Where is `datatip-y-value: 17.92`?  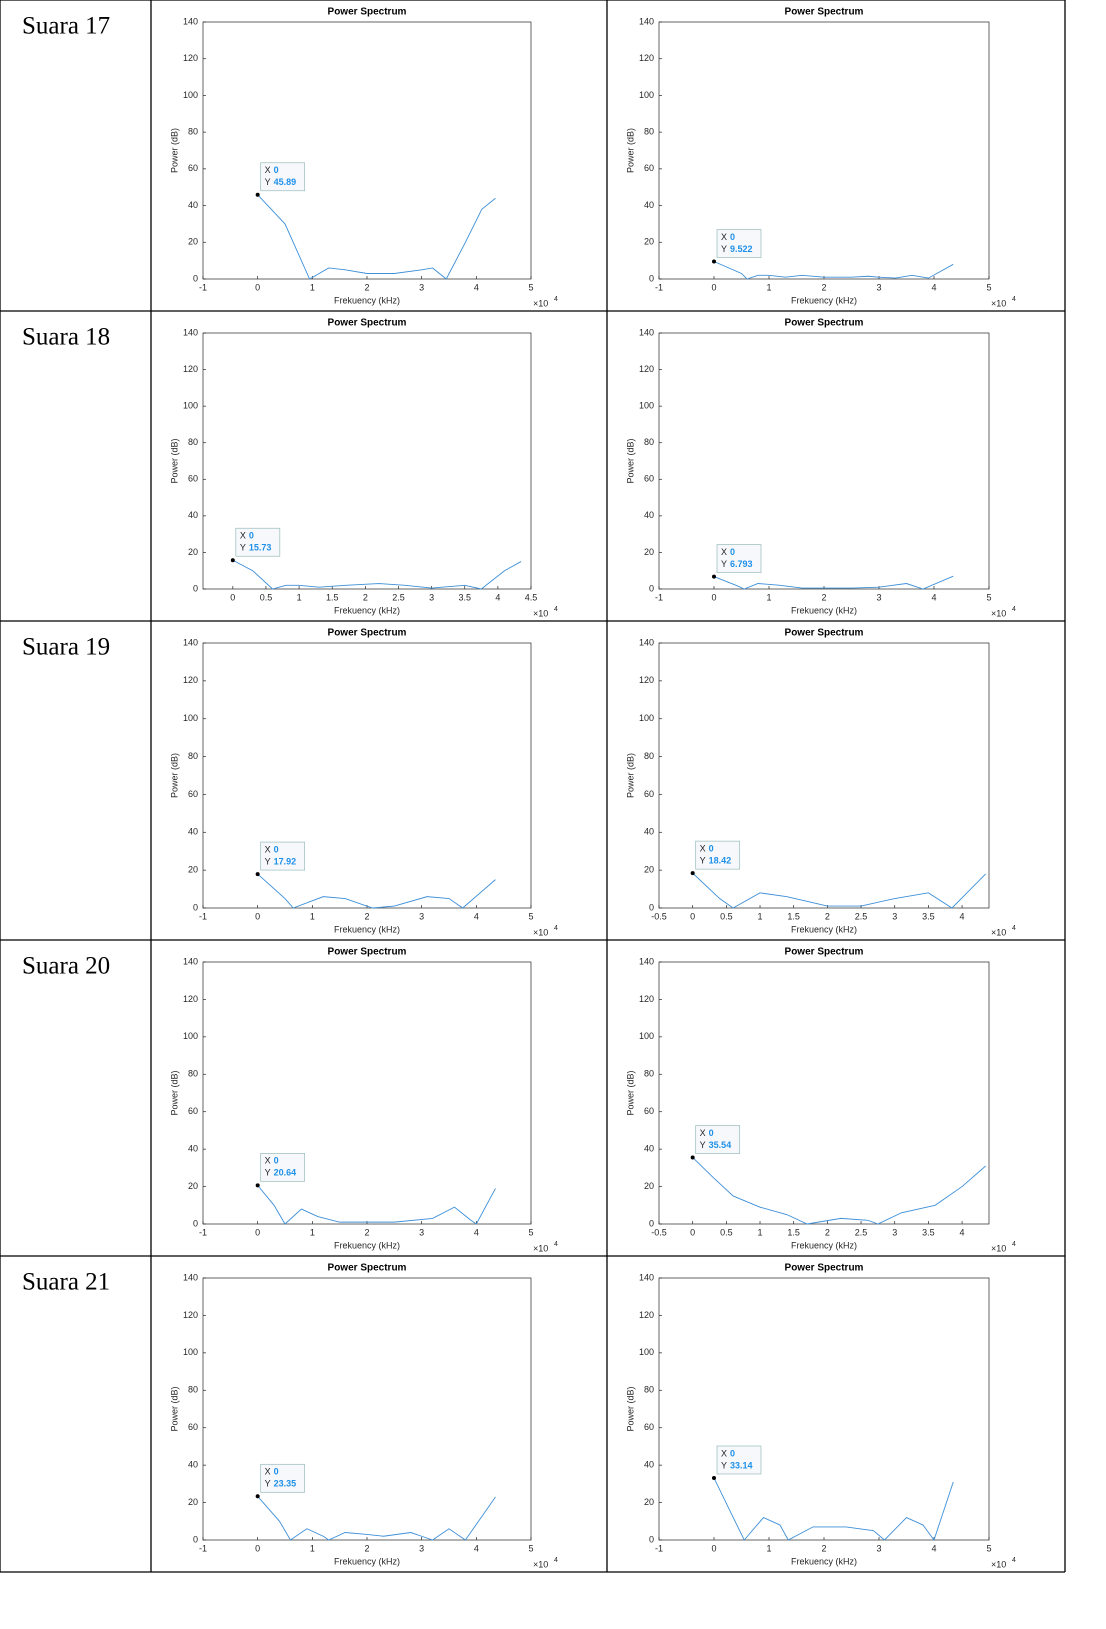 datatip-y-value: 17.92 is located at coordinates (285, 861).